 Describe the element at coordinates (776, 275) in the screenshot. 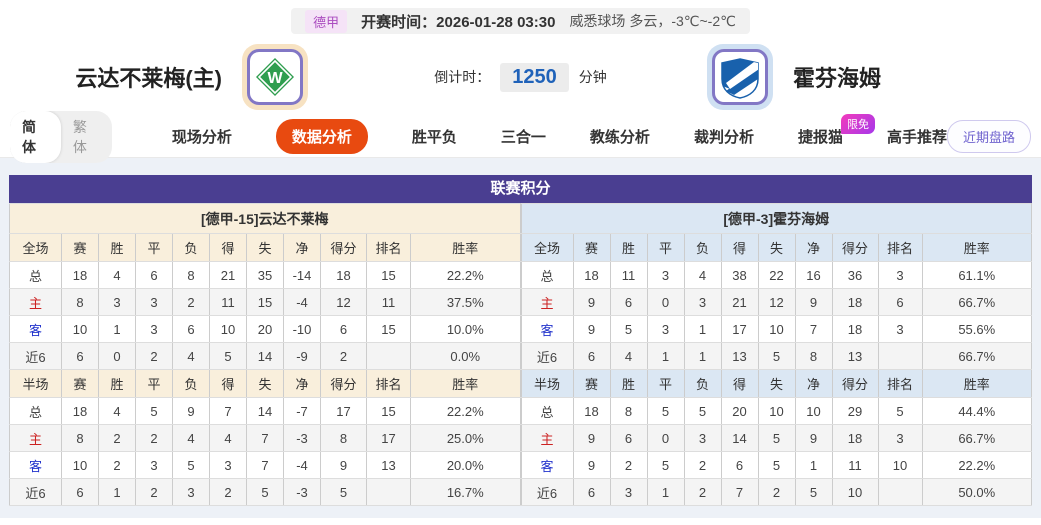

I see `stats-row: 总 18 11 3 4 38 22 16 36 3 61.1%` at that location.